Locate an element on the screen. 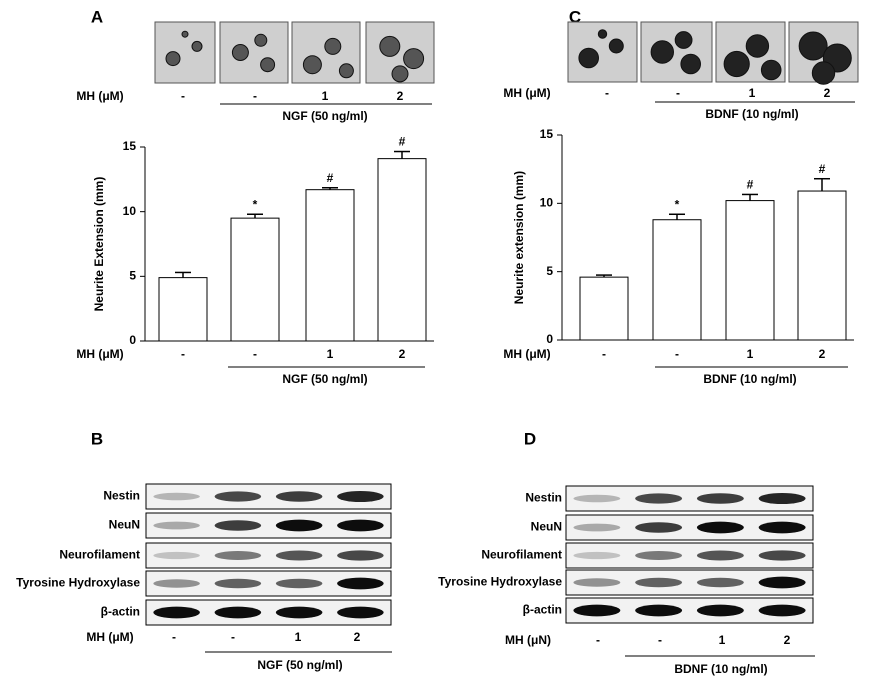 The image size is (876, 694). y-axis-label: Neurite extension (mm) is located at coordinates (519, 237).